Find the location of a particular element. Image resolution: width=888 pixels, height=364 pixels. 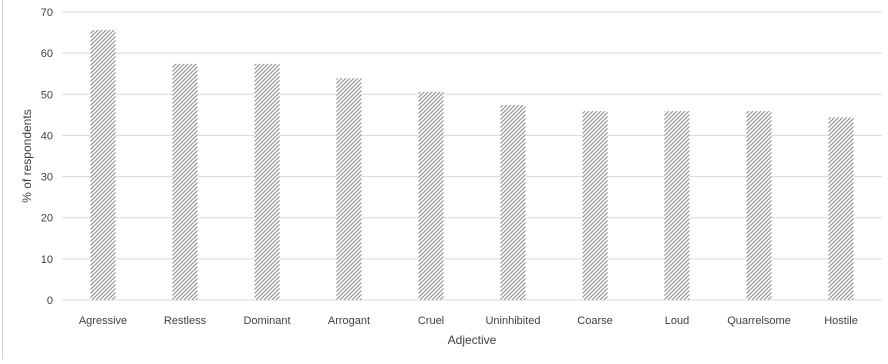

bar-dominant is located at coordinates (267, 182).